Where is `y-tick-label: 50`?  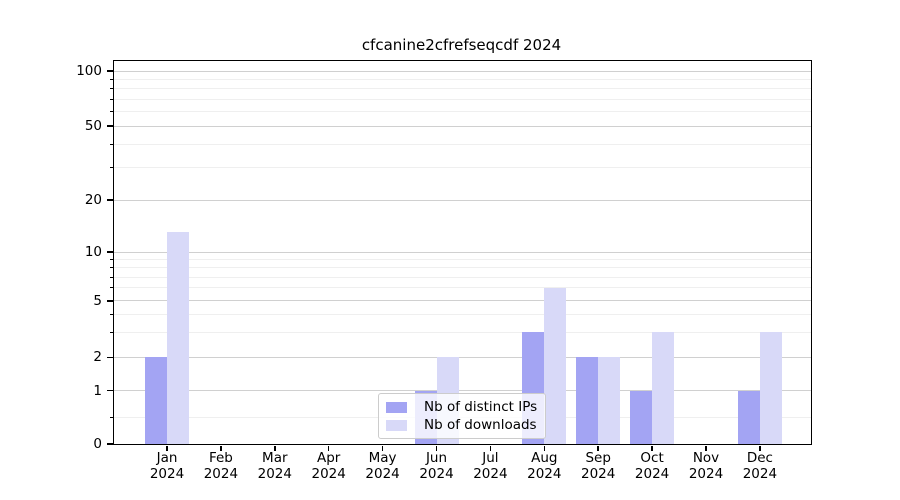 y-tick-label: 50 is located at coordinates (93, 126).